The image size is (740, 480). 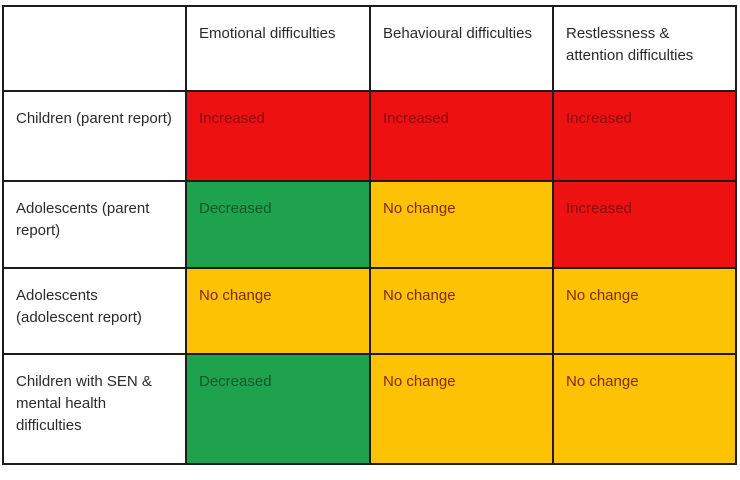 What do you see at coordinates (461, 48) in the screenshot?
I see `column-header-behavioural-difficulties: Behavioural difficulties` at bounding box center [461, 48].